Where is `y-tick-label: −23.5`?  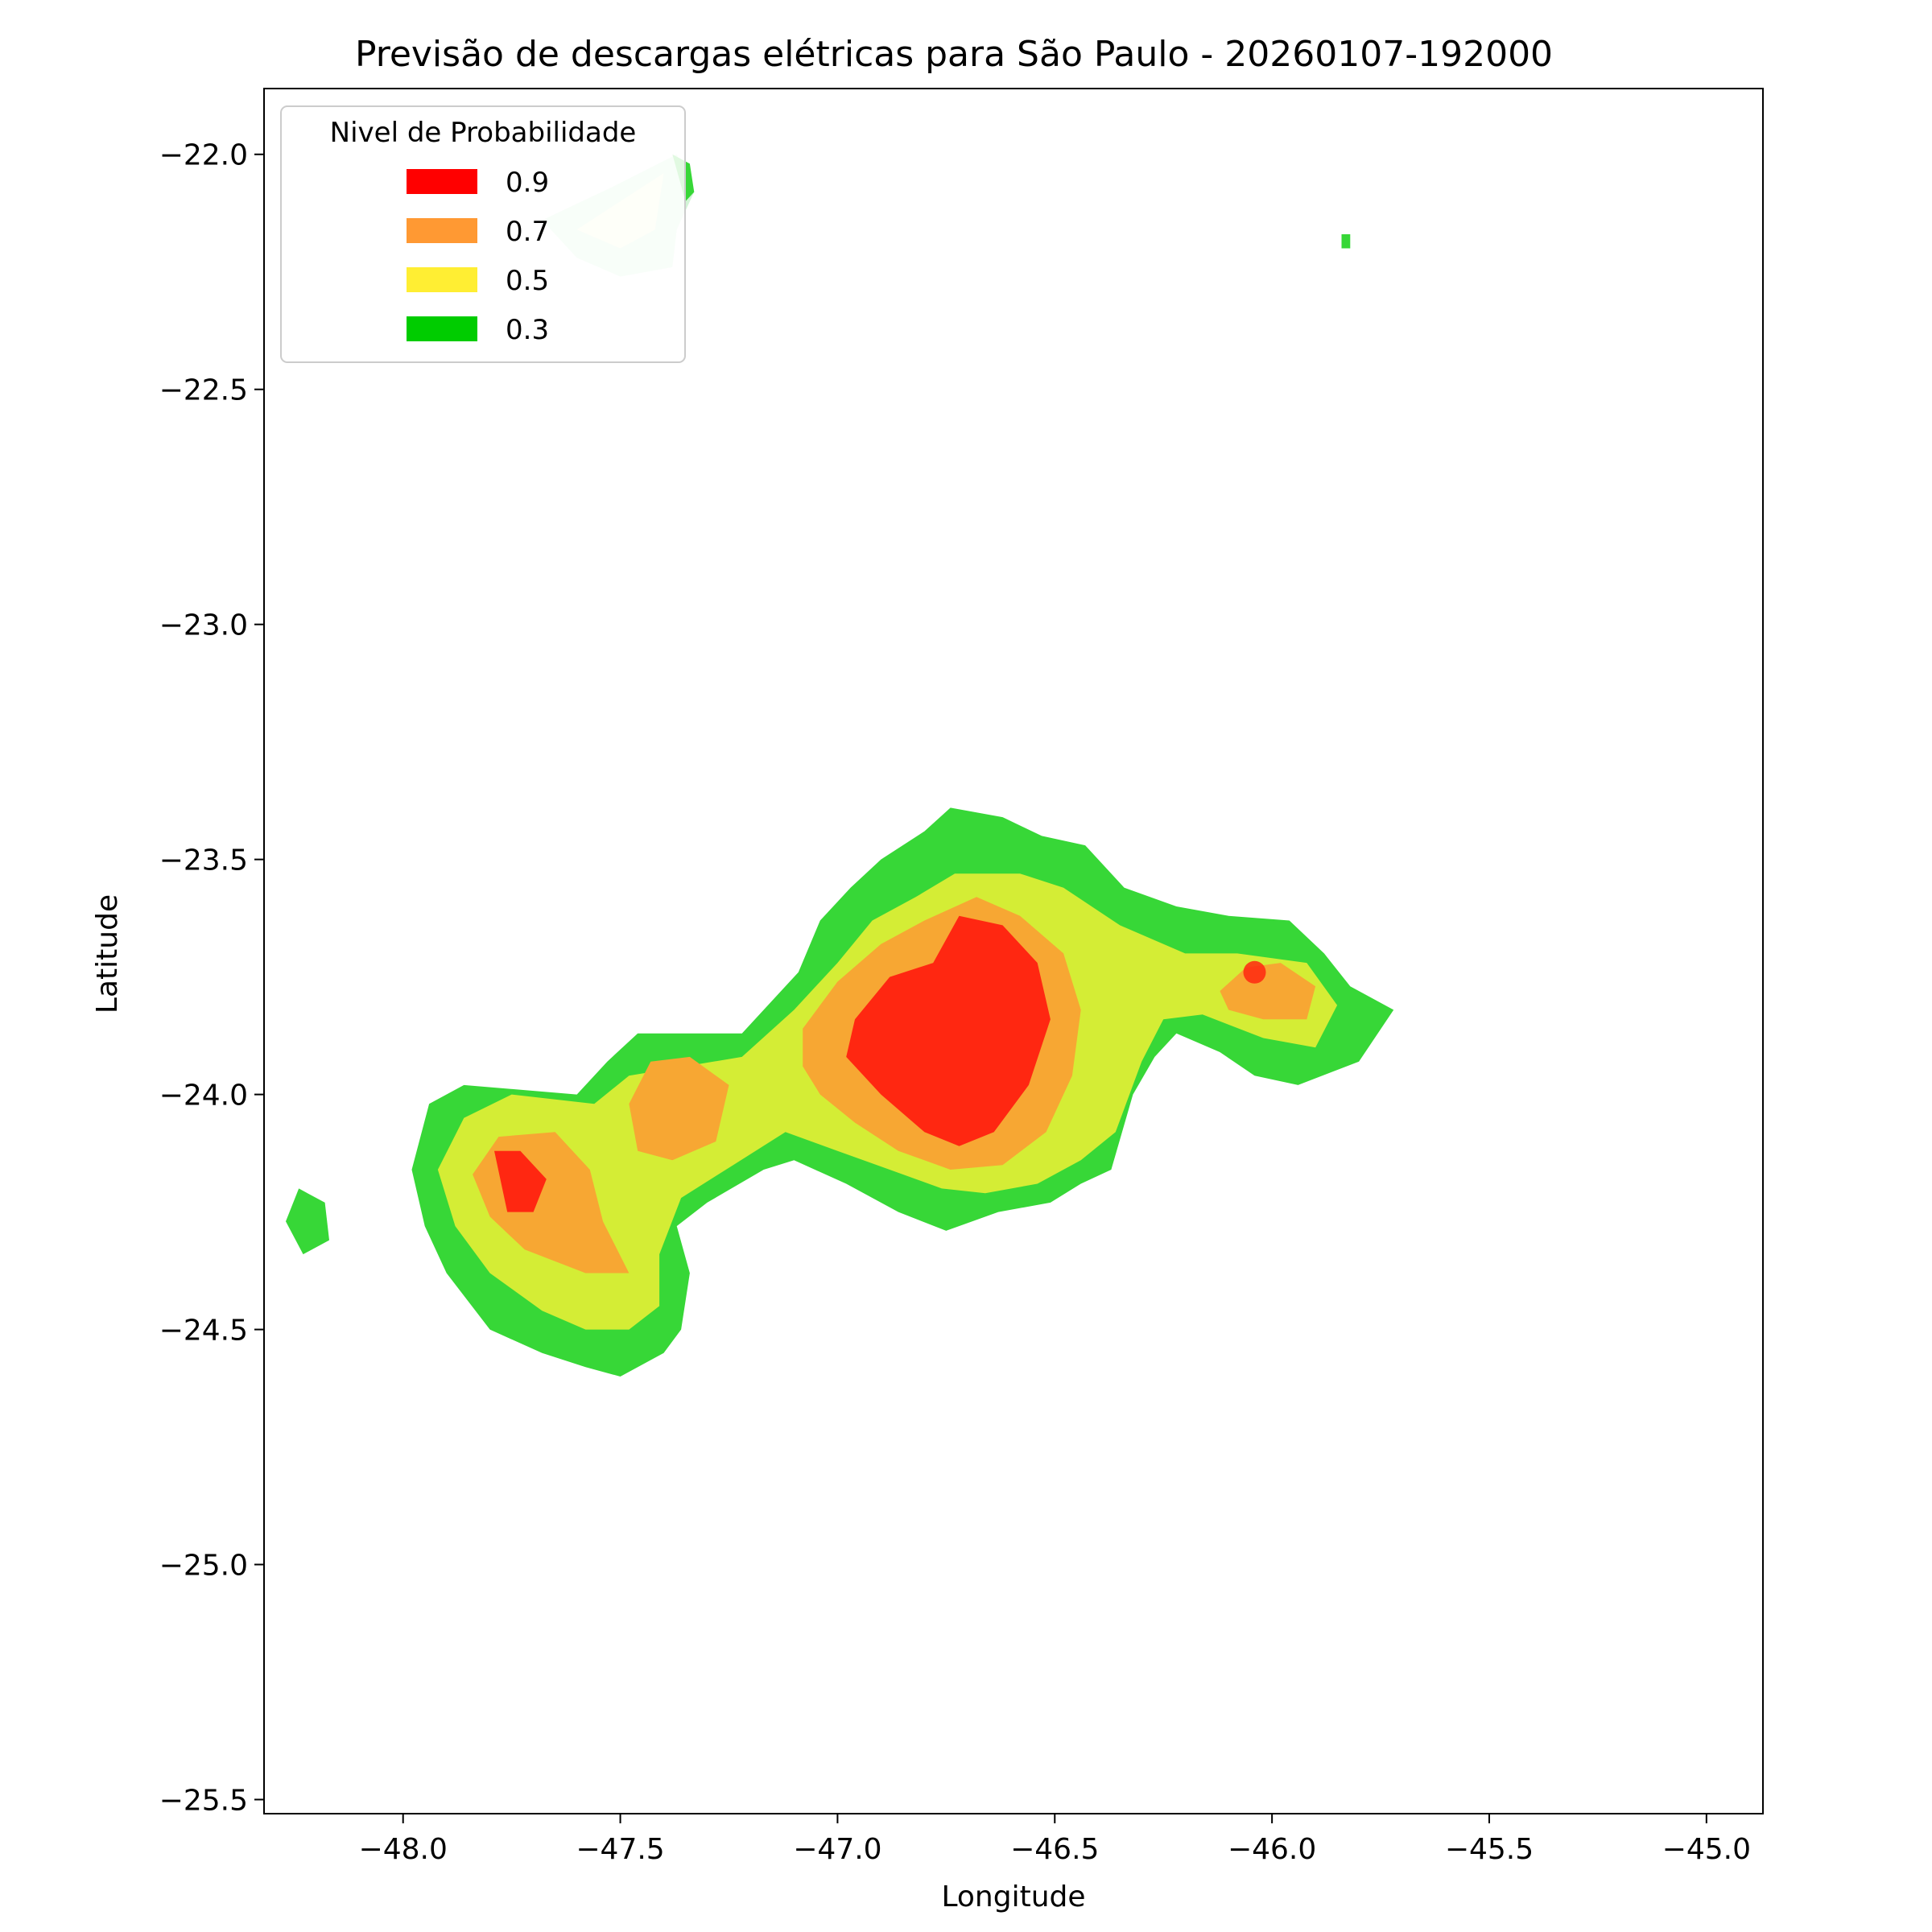 y-tick-label: −23.5 is located at coordinates (203, 860).